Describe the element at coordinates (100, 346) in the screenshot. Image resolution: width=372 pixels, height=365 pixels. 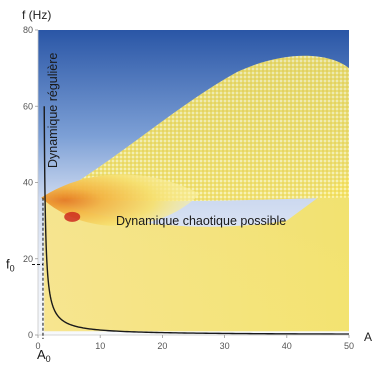
I see `x-tick-label: 10` at that location.